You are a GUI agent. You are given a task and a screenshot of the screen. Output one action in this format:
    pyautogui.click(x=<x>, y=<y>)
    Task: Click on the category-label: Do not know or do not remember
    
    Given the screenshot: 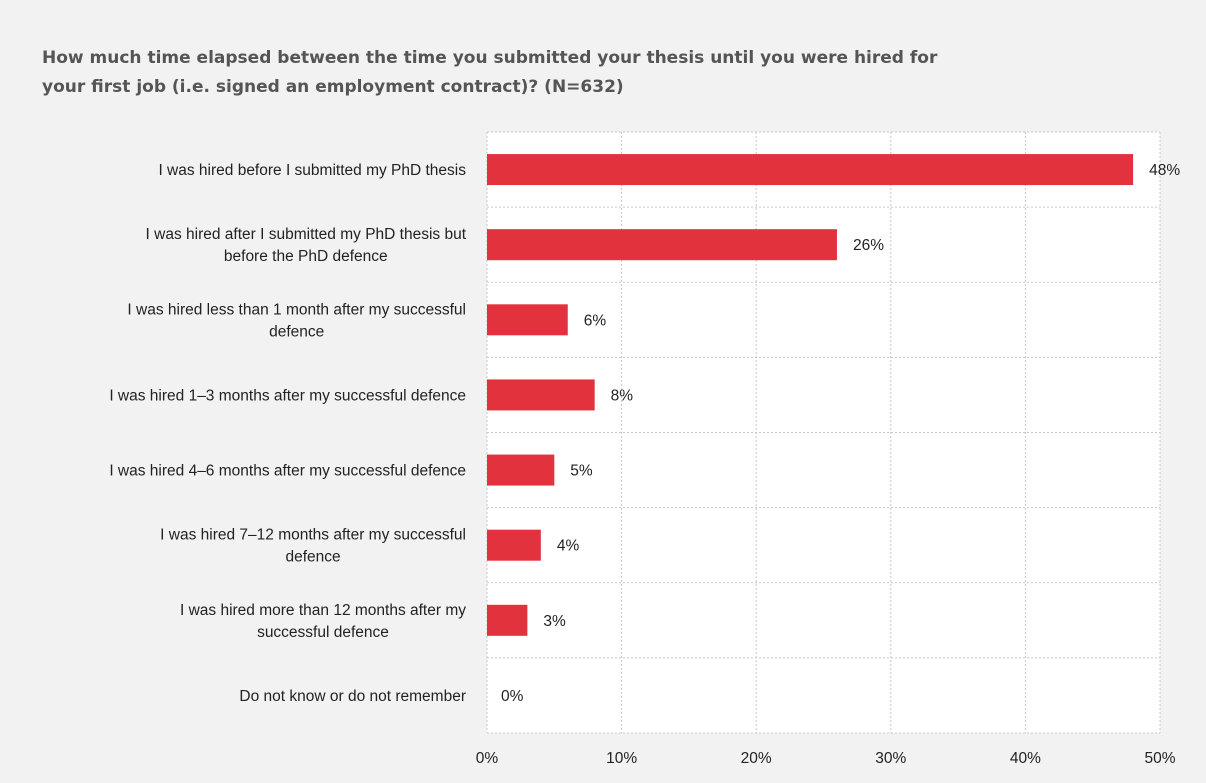 What is the action you would take?
    pyautogui.click(x=352, y=696)
    